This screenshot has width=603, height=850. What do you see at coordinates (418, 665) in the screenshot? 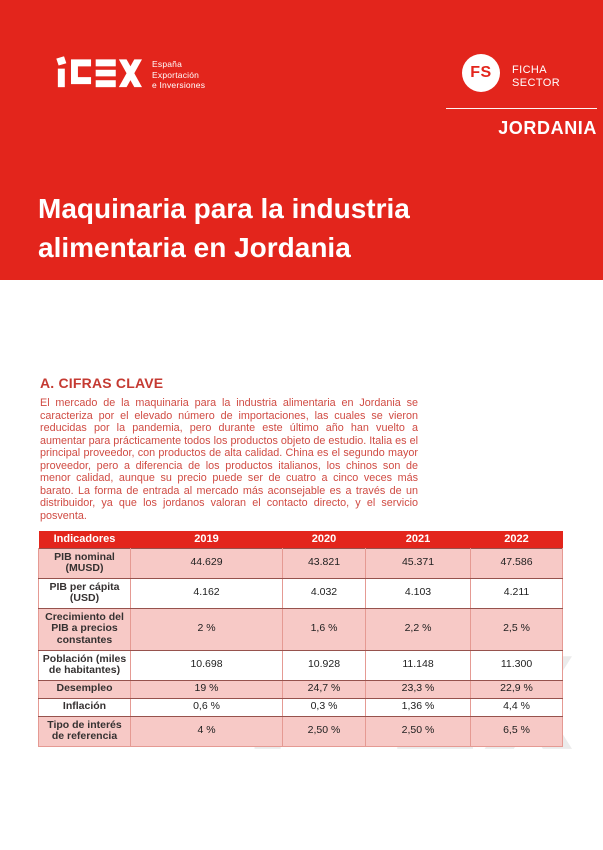
I see `value-cell: 11.148` at bounding box center [418, 665].